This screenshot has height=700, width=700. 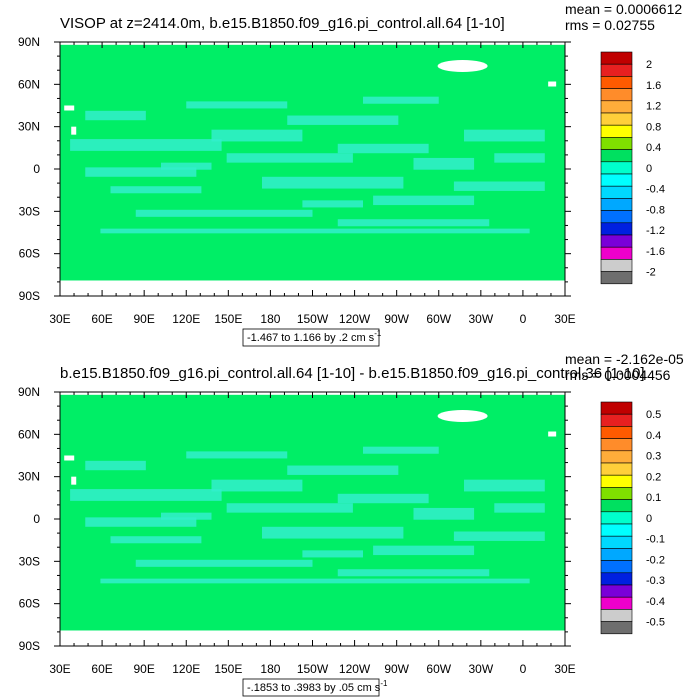 I want to click on colorbar-label: 0.1, so click(x=653, y=498).